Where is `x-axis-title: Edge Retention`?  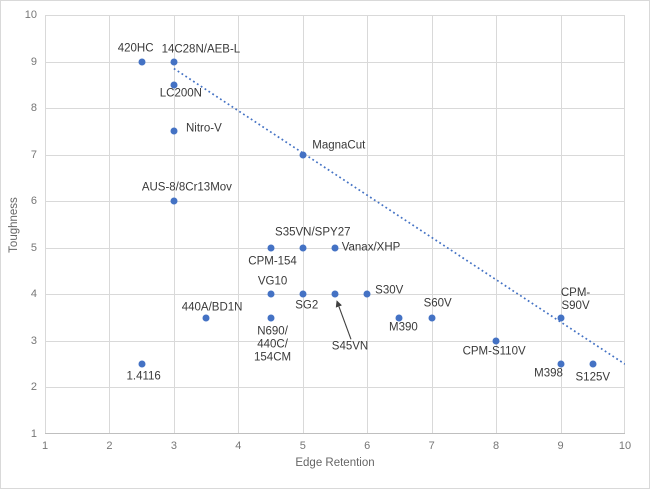 x-axis-title: Edge Retention is located at coordinates (335, 463).